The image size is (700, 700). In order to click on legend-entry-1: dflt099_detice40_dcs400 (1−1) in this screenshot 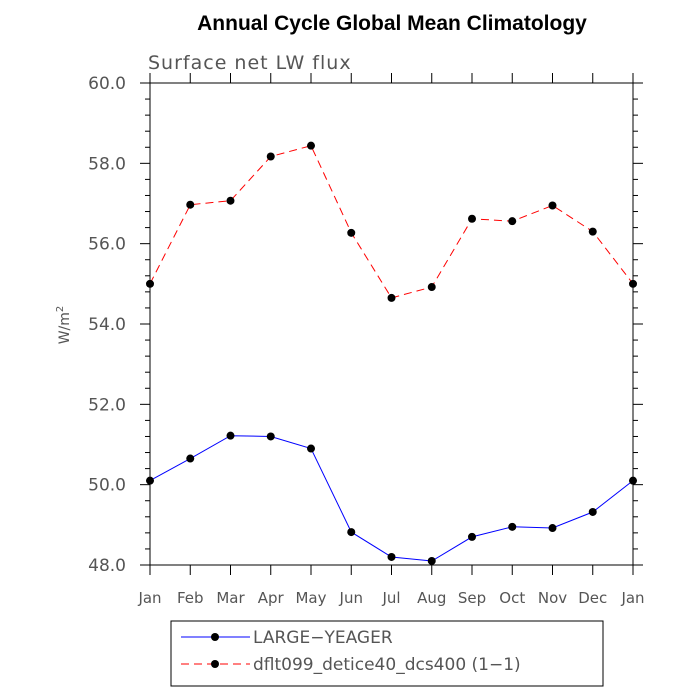, I will do `click(351, 665)`.